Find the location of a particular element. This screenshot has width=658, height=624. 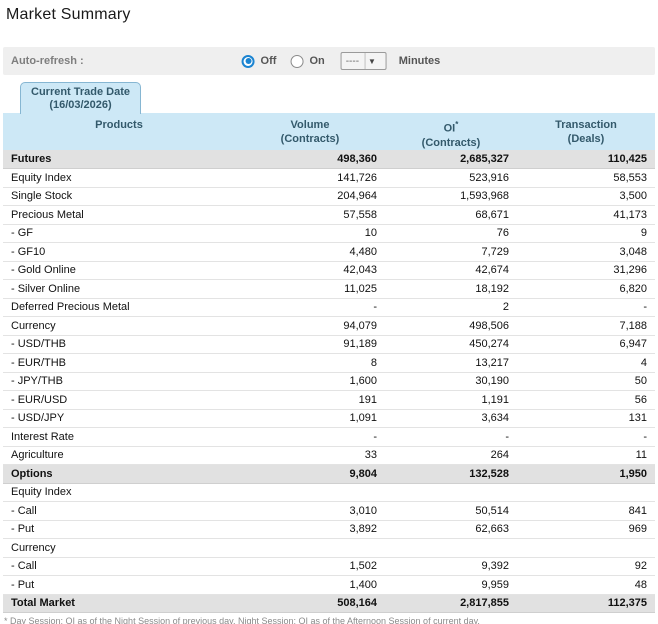

transaction-cell: 3,048 is located at coordinates (586, 252).